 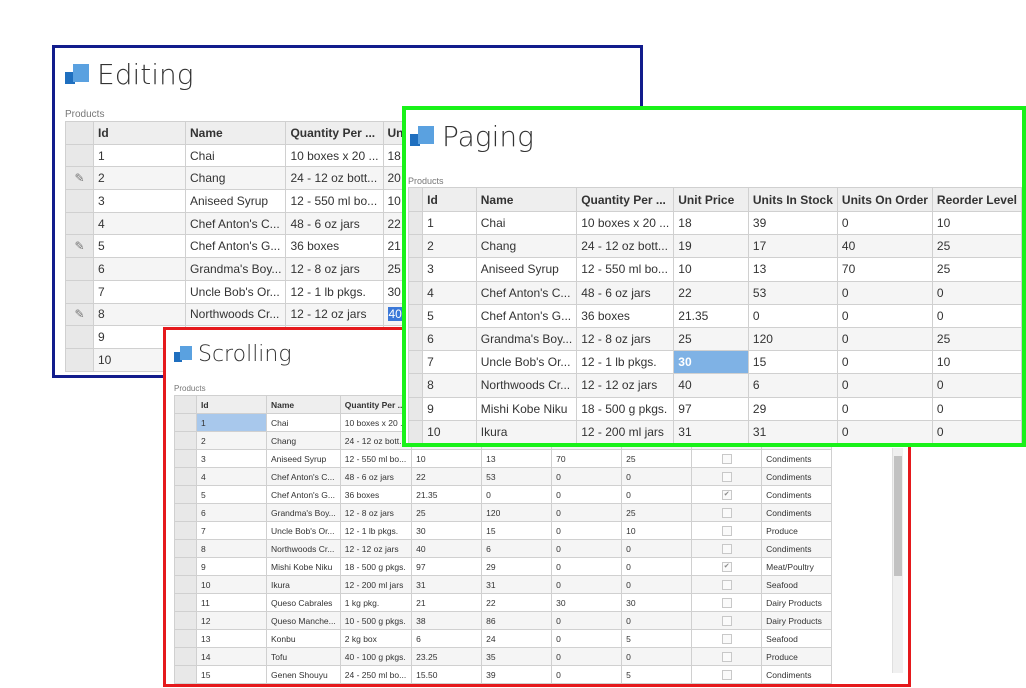 What do you see at coordinates (231, 494) in the screenshot?
I see `table-cell-id: 5` at bounding box center [231, 494].